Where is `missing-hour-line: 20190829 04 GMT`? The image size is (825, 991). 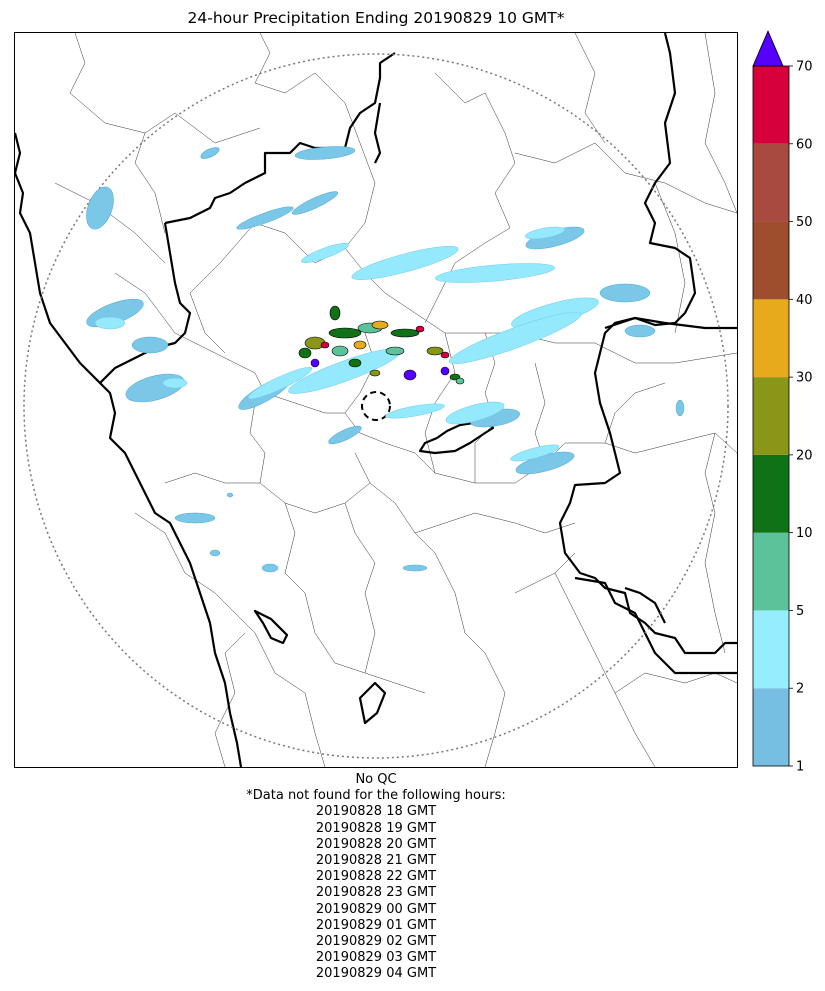
missing-hour-line: 20190829 04 GMT is located at coordinates (376, 974).